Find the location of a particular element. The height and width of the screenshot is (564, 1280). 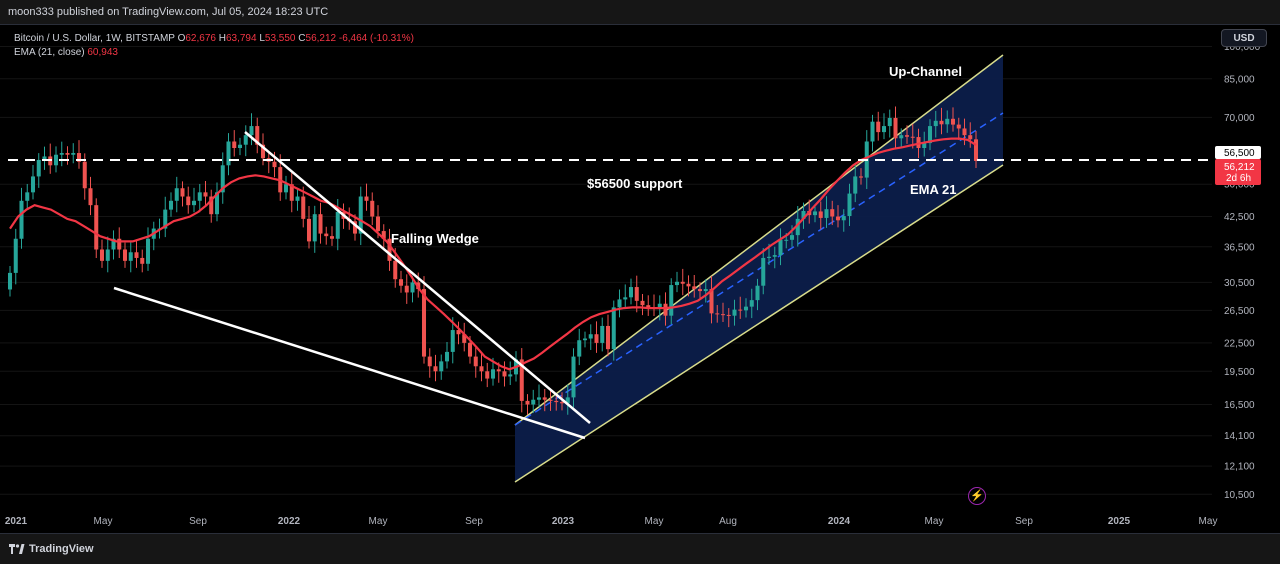

price-tick: 19,500 is located at coordinates (1239, 372).